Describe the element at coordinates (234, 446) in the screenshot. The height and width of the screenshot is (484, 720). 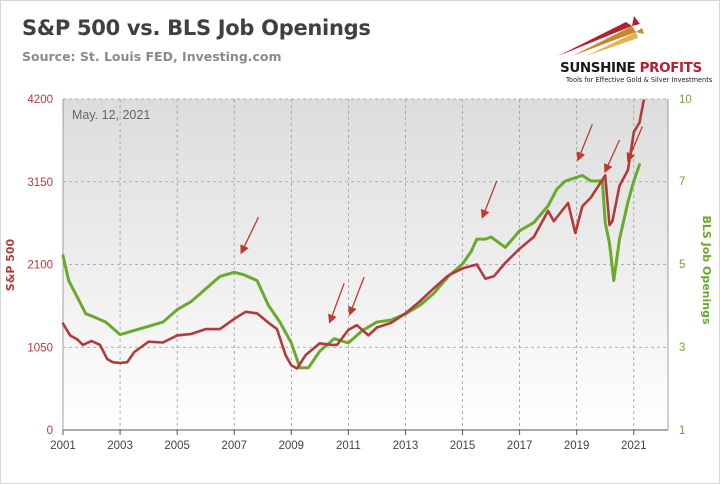
I see `x-tick-label: 2007` at that location.